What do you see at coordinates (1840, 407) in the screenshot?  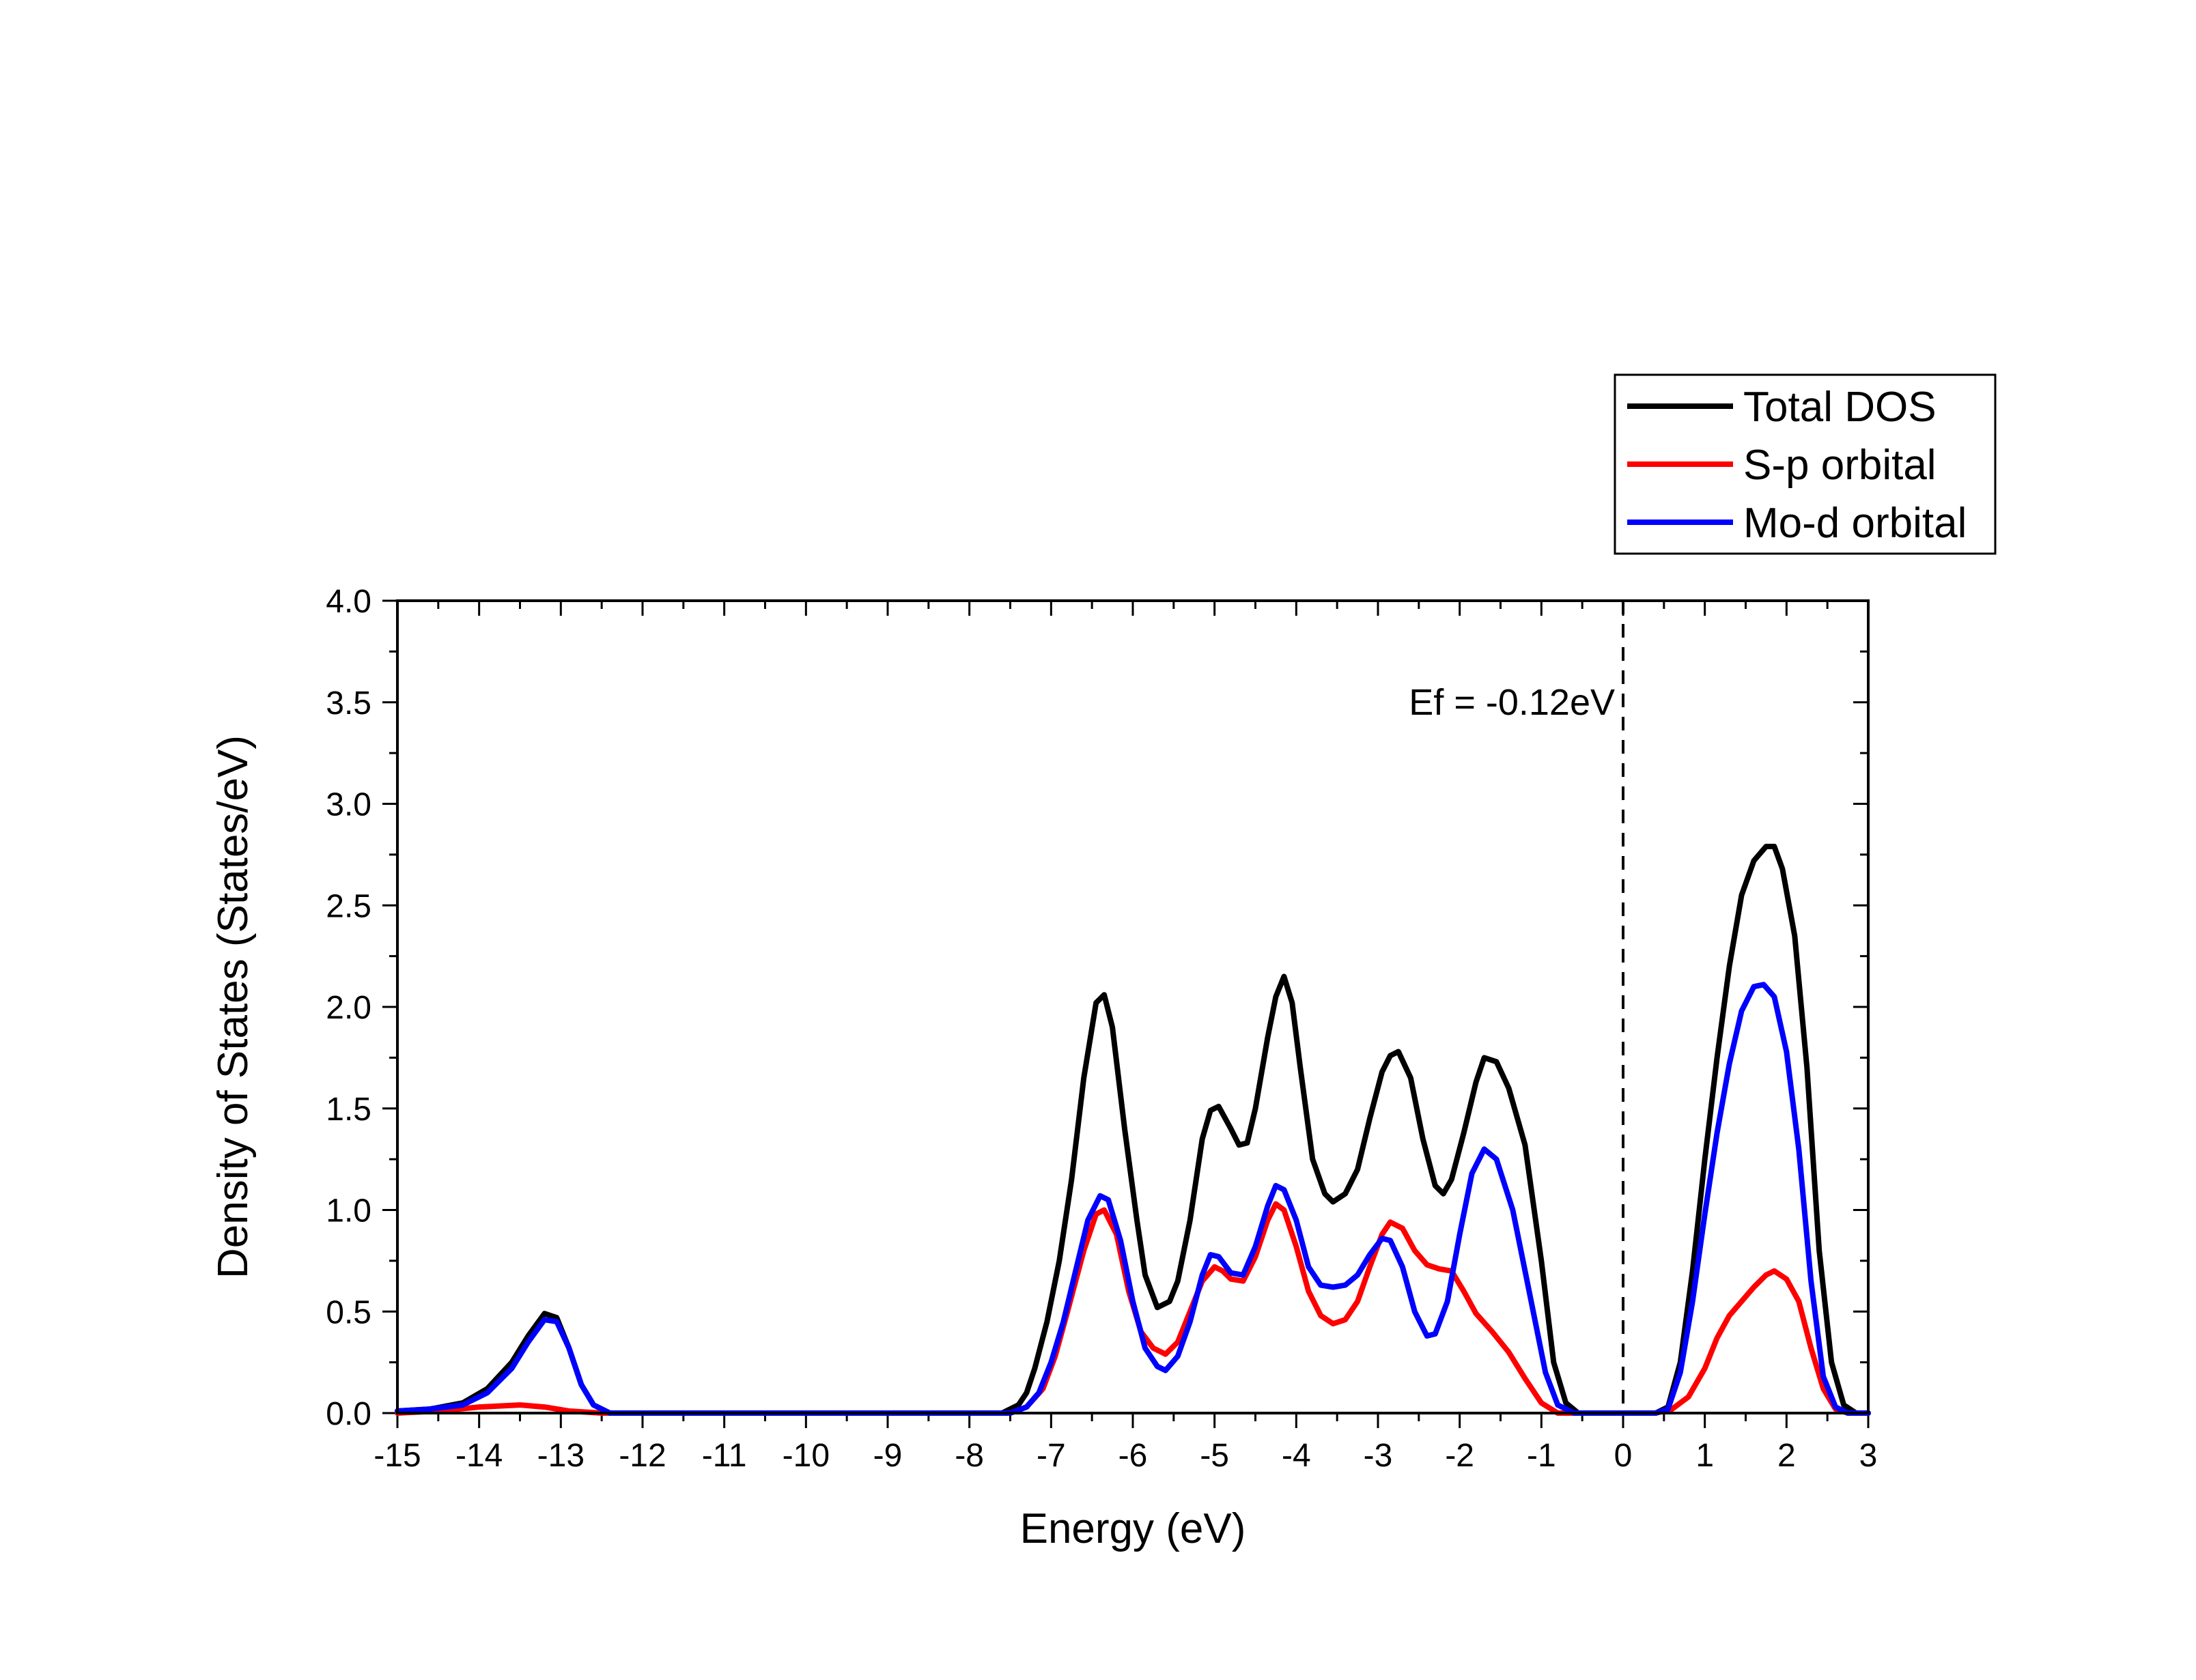 I see `legend-label-total-dos: Total DOS` at bounding box center [1840, 407].